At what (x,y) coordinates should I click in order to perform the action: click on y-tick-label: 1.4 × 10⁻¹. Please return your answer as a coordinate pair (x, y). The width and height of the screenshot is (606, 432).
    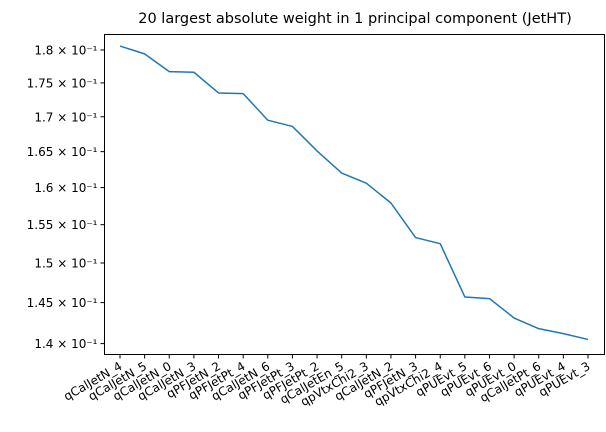
    Looking at the image, I should click on (65, 344).